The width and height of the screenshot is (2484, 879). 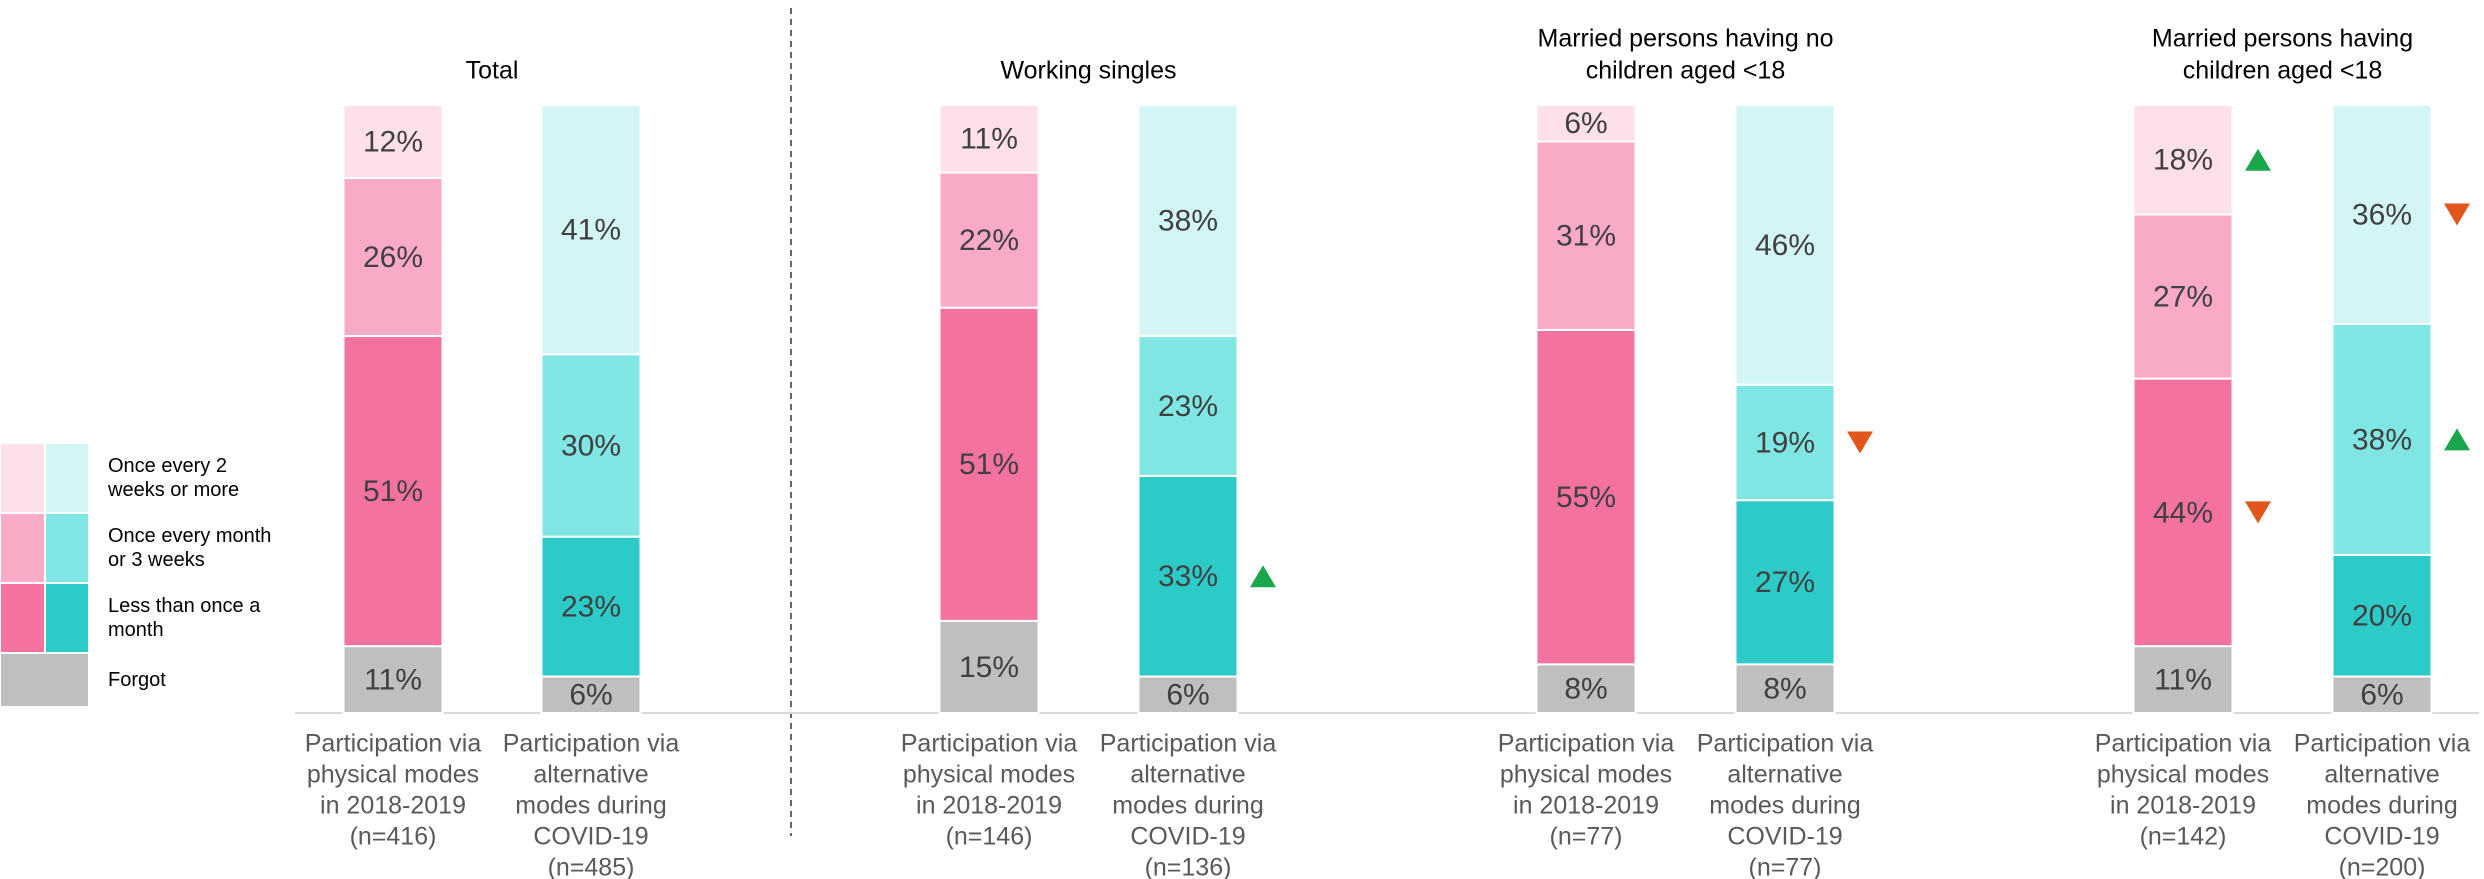 I want to click on data-label: 41%, so click(x=591, y=230).